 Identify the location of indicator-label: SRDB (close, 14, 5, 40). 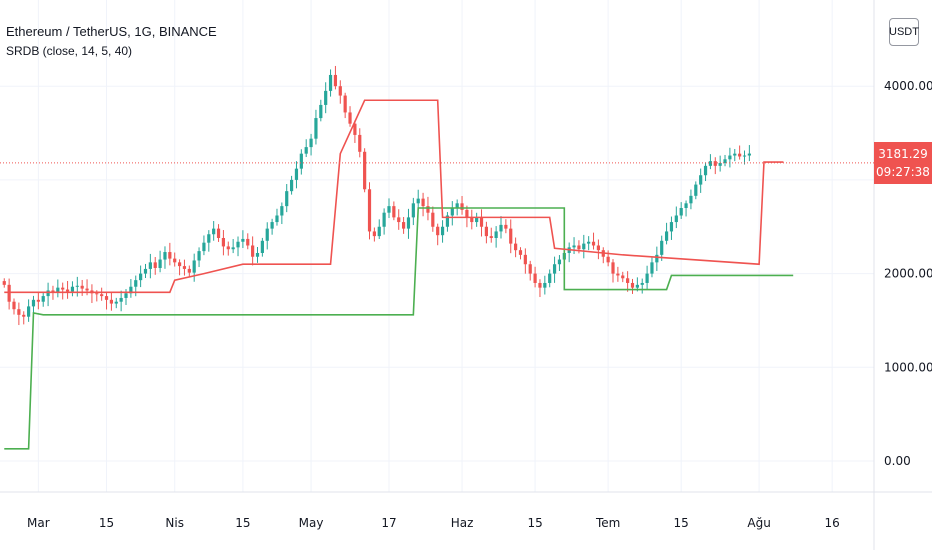
(69, 51).